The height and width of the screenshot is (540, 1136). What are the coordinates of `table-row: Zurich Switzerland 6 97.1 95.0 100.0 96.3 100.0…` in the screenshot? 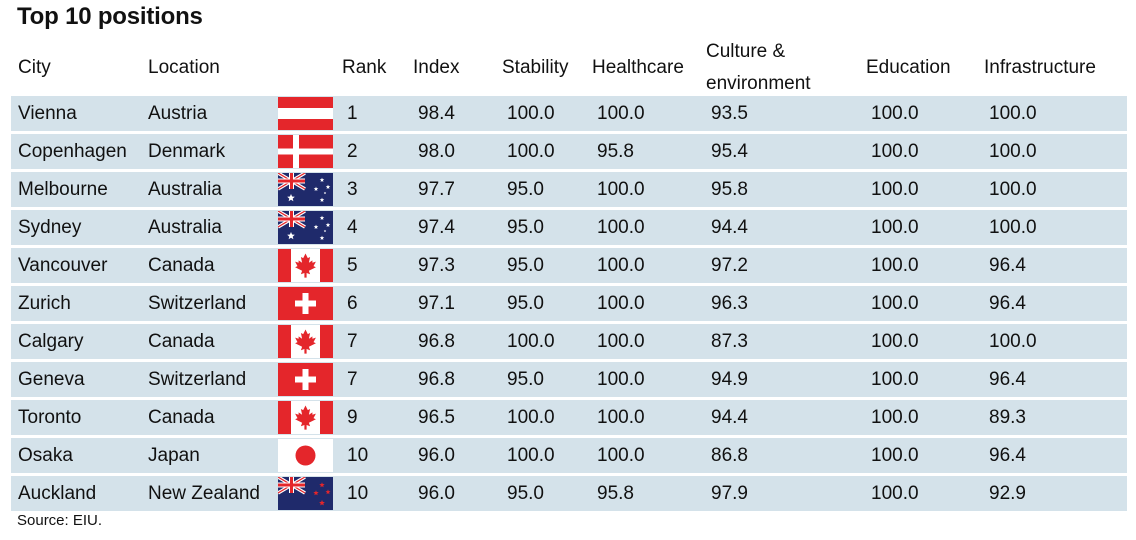 It's located at (569, 305).